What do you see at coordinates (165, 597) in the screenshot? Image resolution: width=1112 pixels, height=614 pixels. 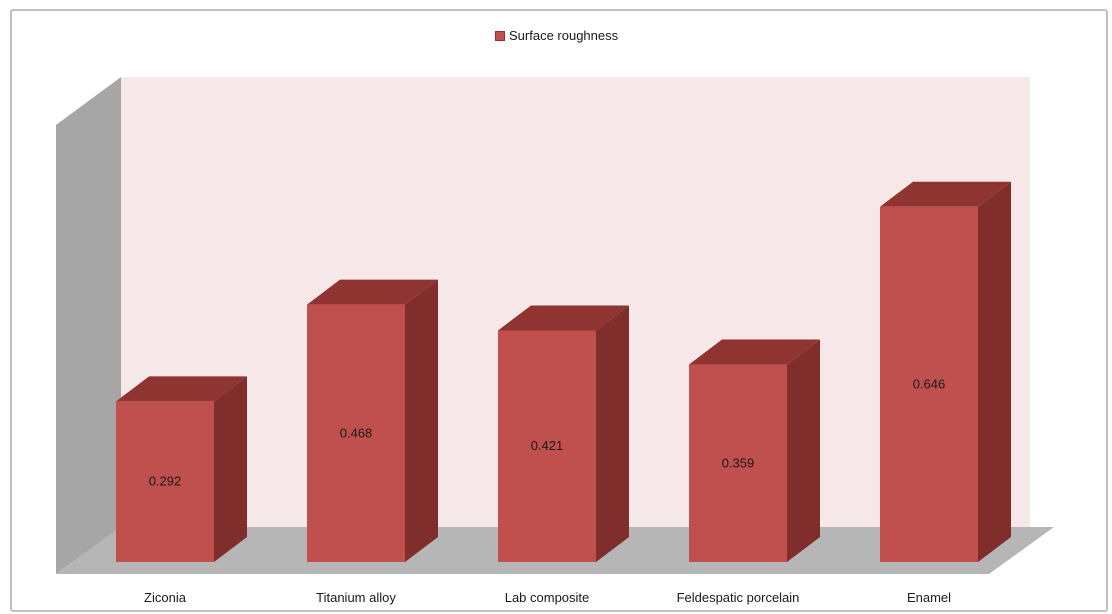 I see `x-tick-label: Ziconia` at bounding box center [165, 597].